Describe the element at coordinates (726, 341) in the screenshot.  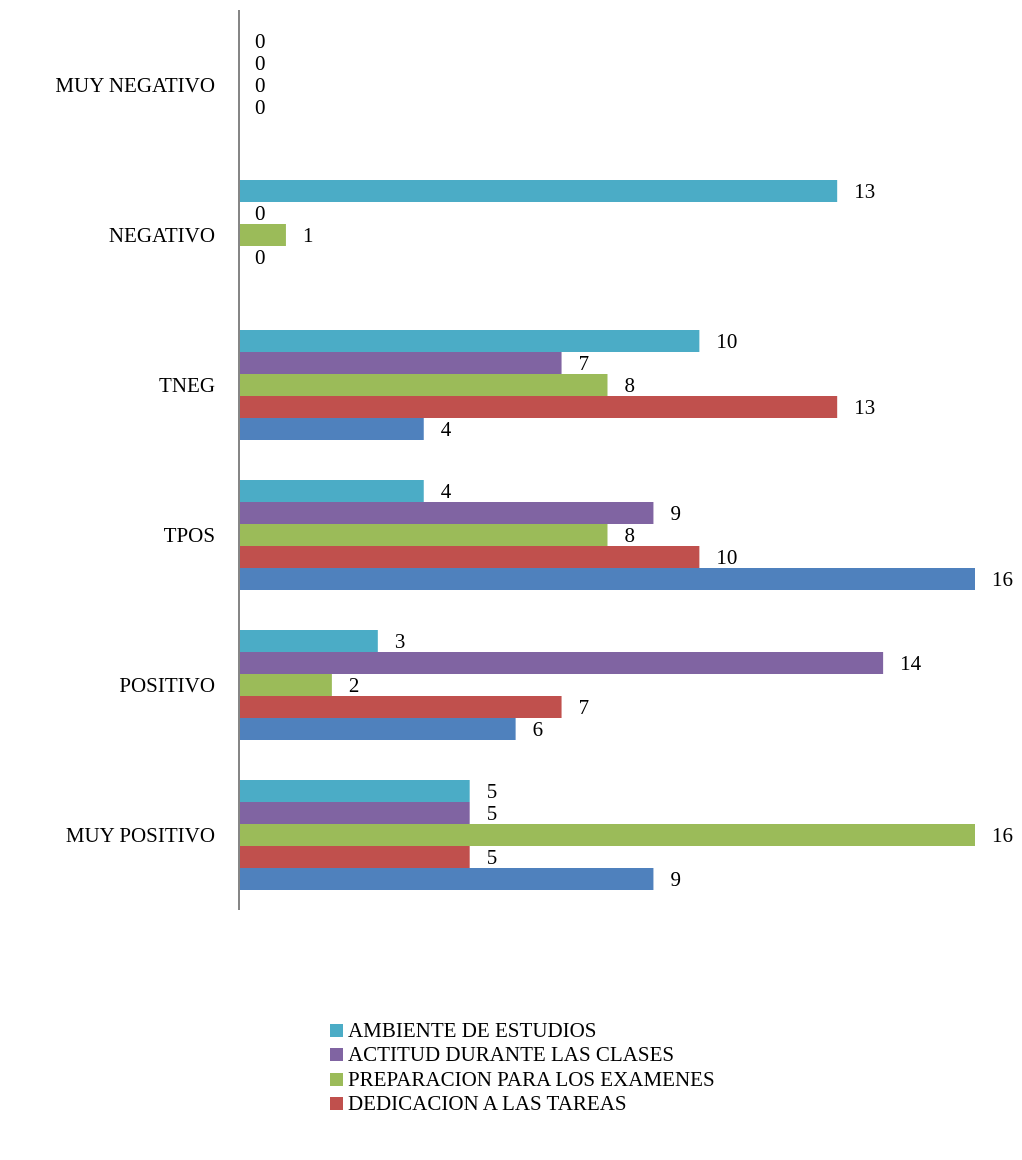
I see `data-label-tneg-series-5: 10` at that location.